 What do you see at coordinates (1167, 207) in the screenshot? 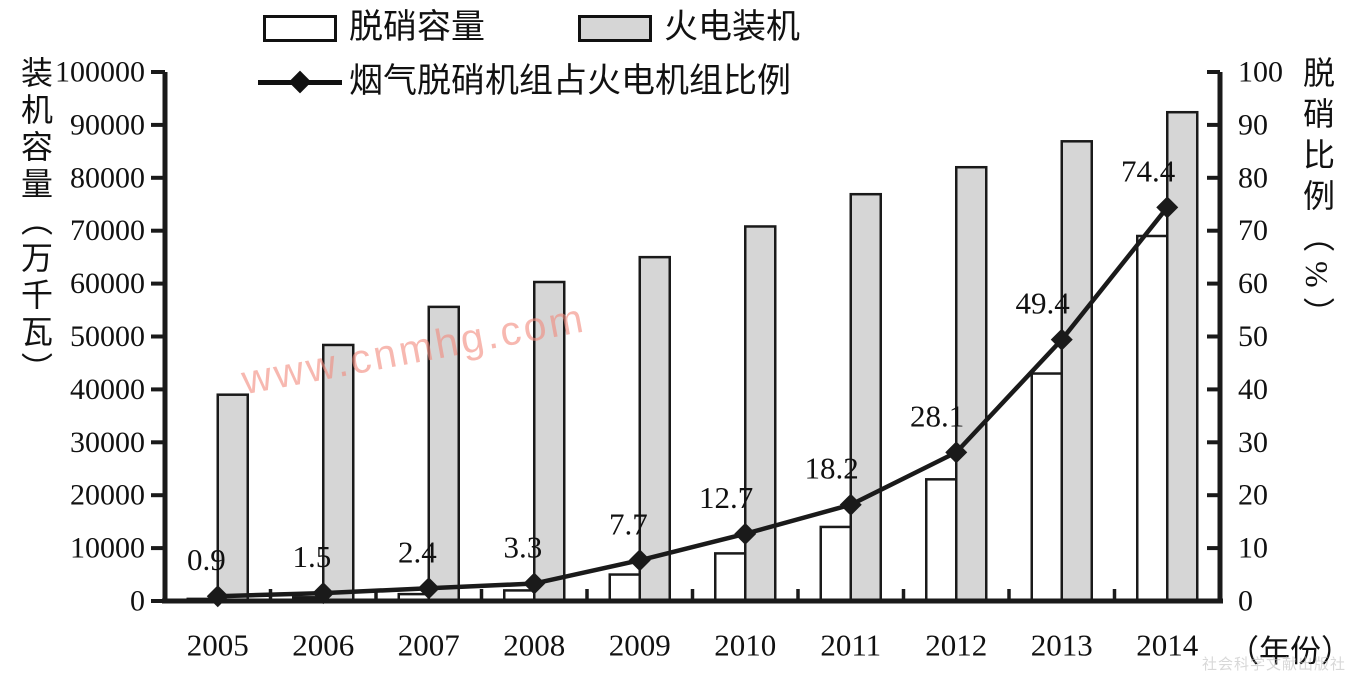
I see `line-marker-2014` at bounding box center [1167, 207].